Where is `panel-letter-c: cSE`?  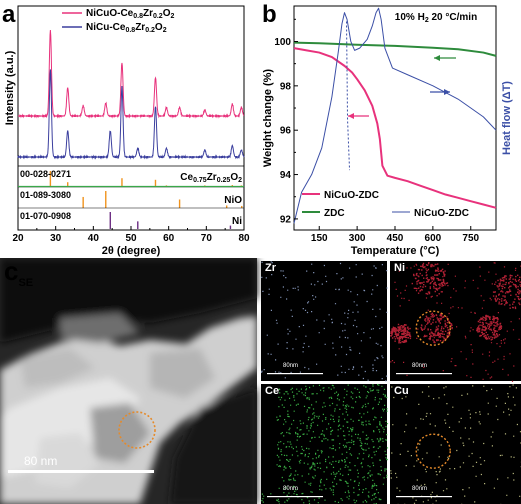
panel-letter-c: cSE is located at coordinates (19, 273).